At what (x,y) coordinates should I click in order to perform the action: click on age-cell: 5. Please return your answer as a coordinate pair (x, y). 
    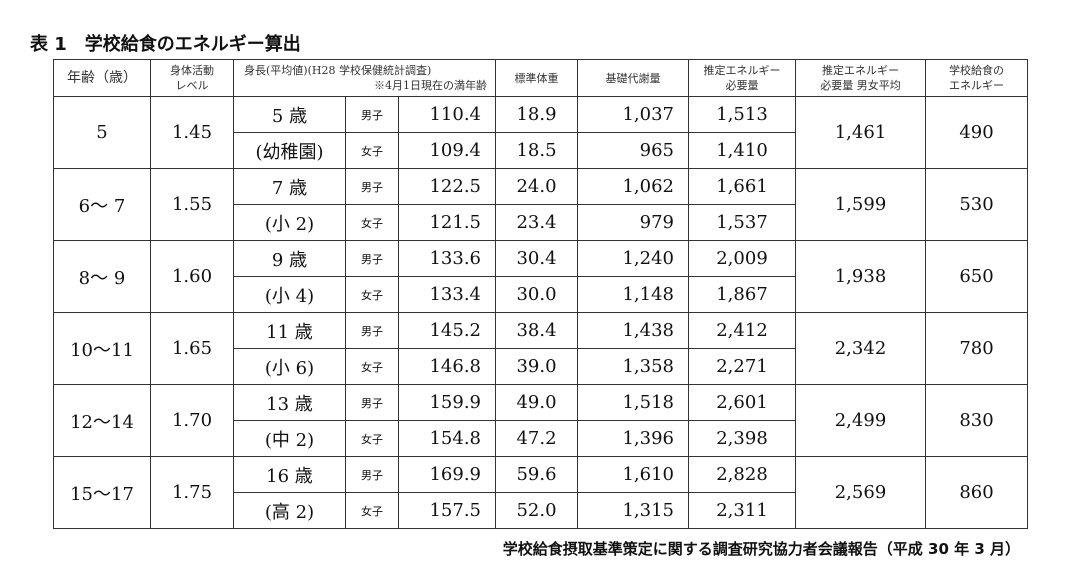
    Looking at the image, I should click on (102, 132).